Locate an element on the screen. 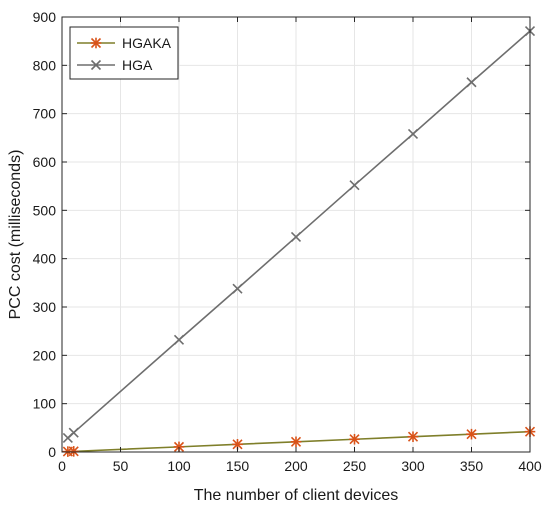 The height and width of the screenshot is (512, 550). x-tick-label: 350 is located at coordinates (472, 466).